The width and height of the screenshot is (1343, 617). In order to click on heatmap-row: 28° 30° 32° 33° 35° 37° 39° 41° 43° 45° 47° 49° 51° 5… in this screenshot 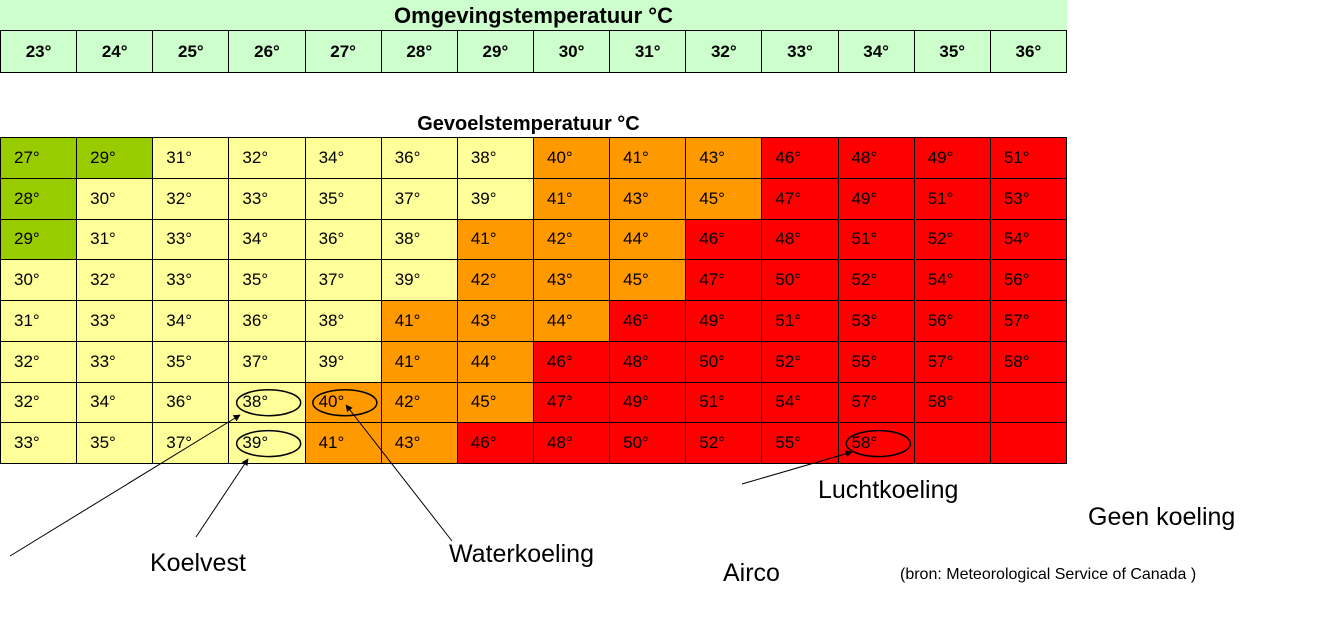, I will do `click(534, 198)`.